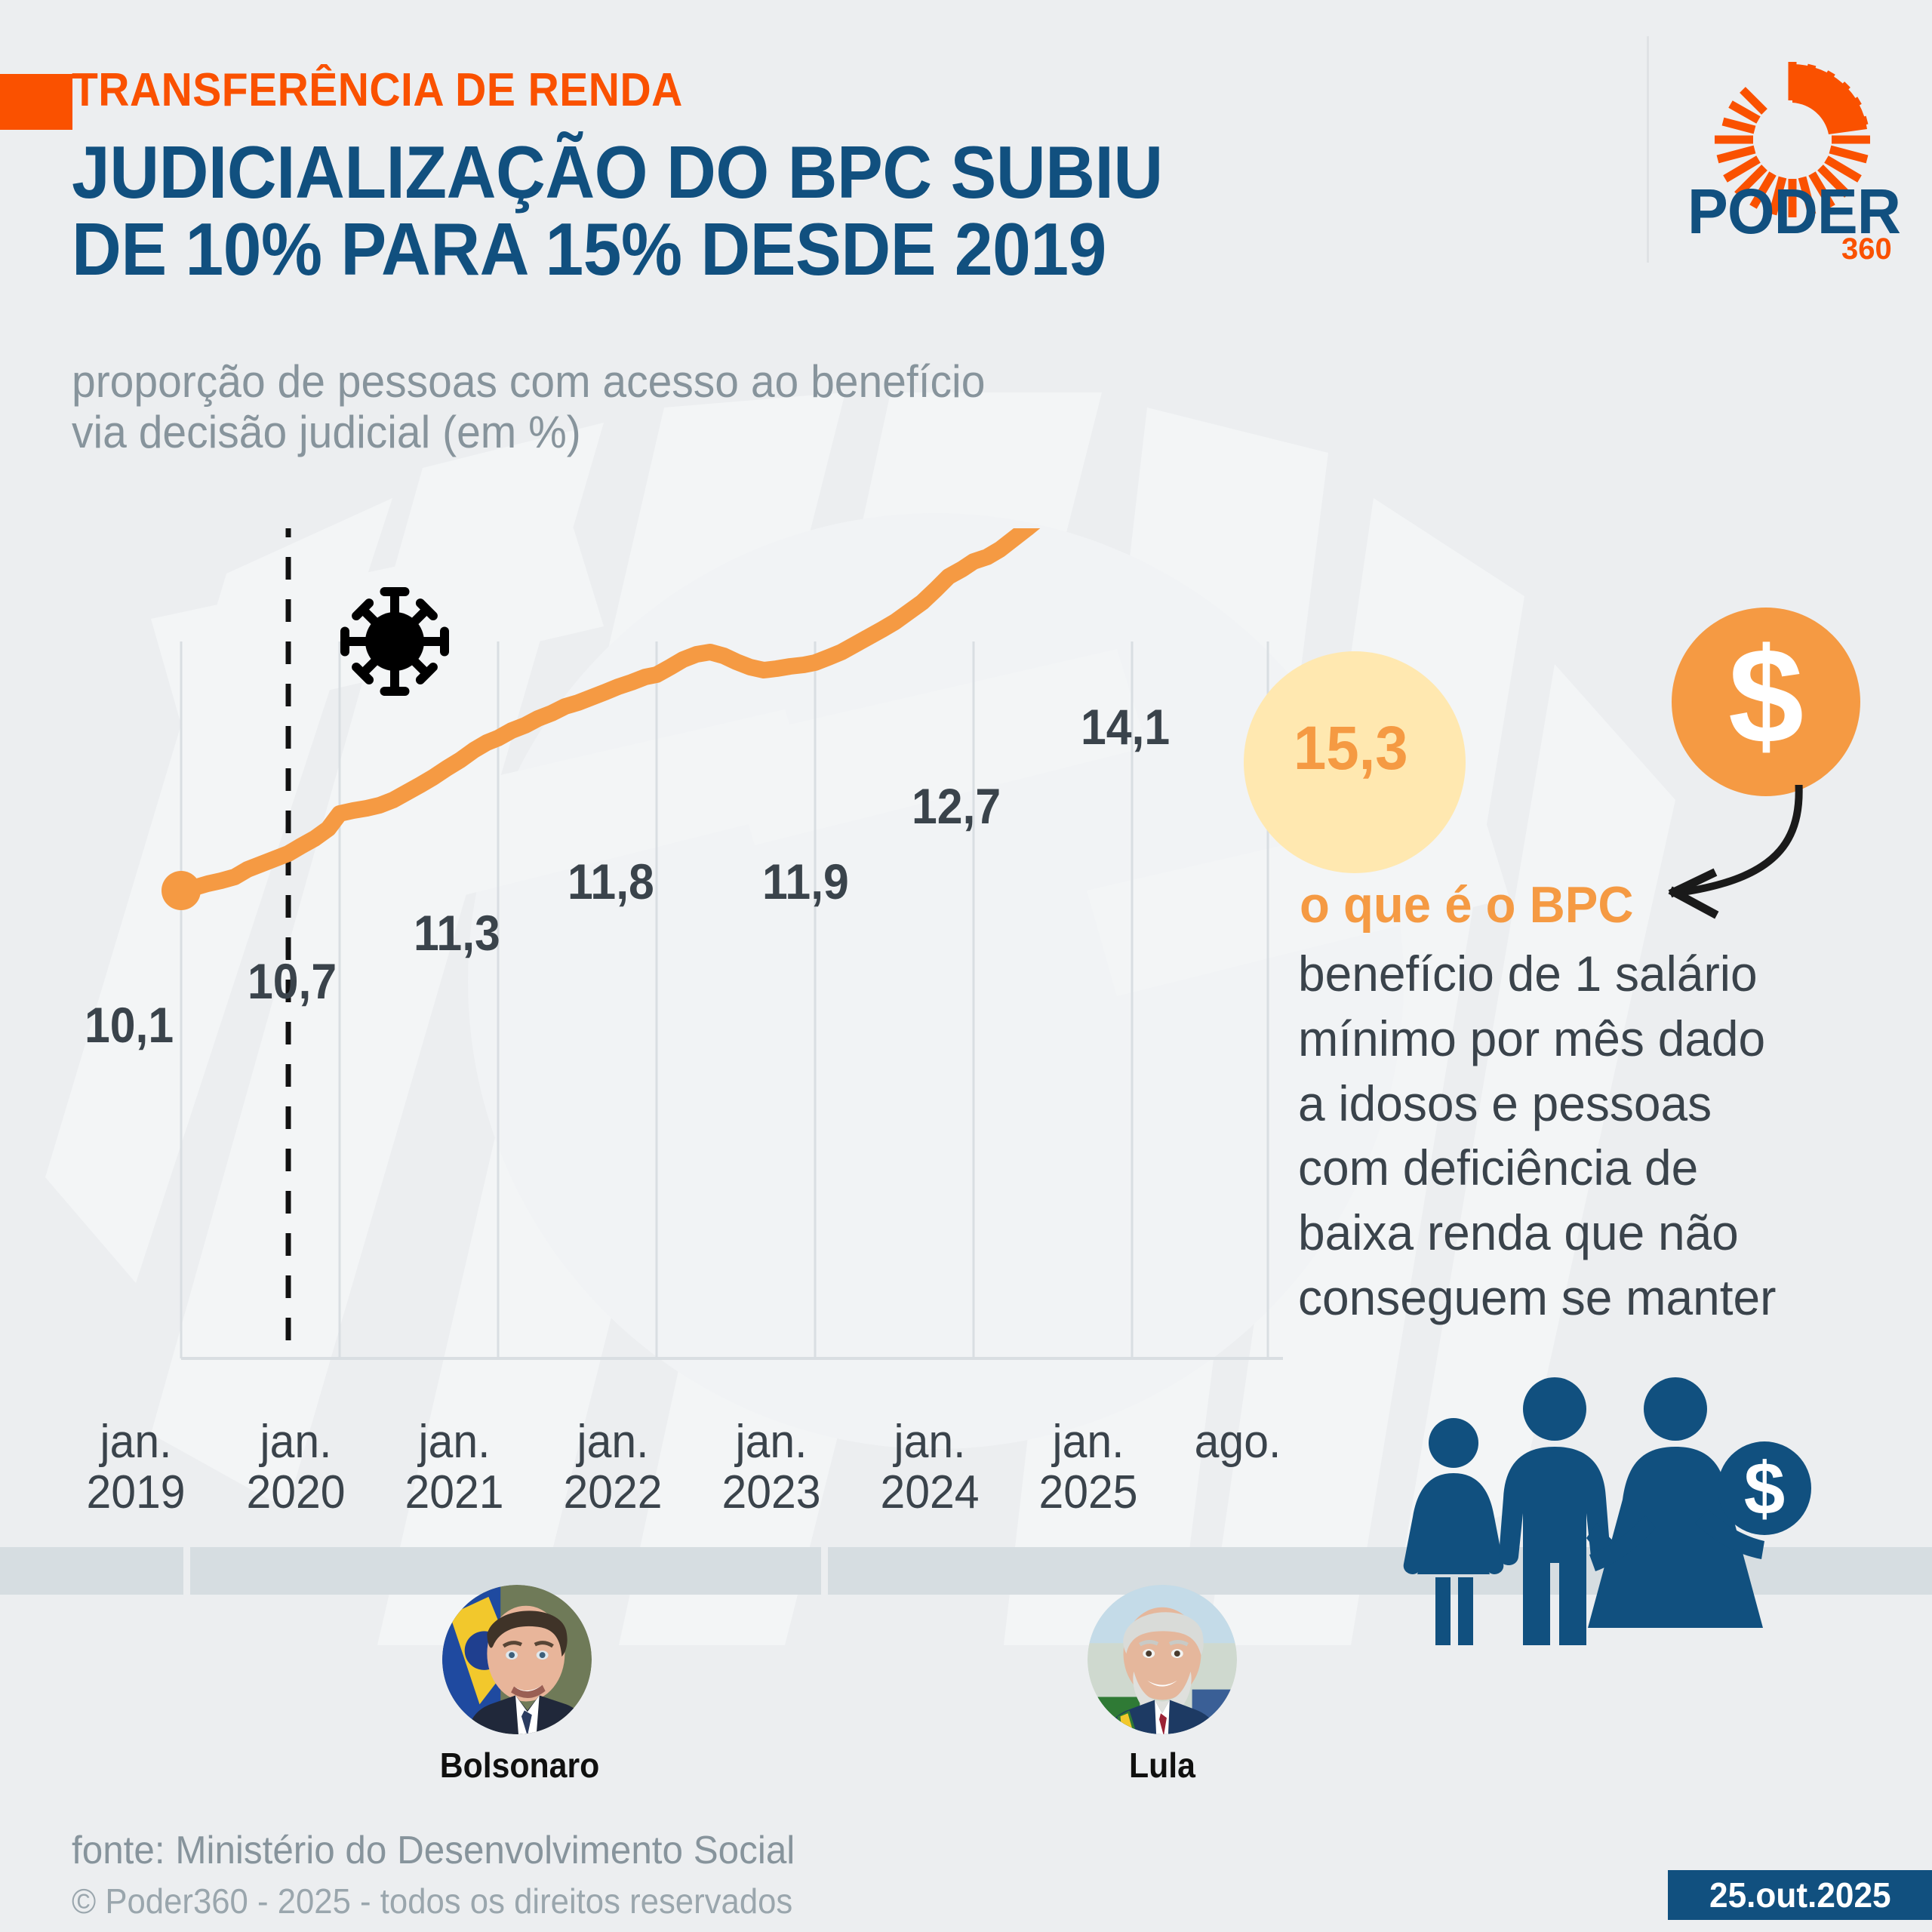 This screenshot has width=1932, height=1932. I want to click on data-label-2024: 12,7, so click(956, 806).